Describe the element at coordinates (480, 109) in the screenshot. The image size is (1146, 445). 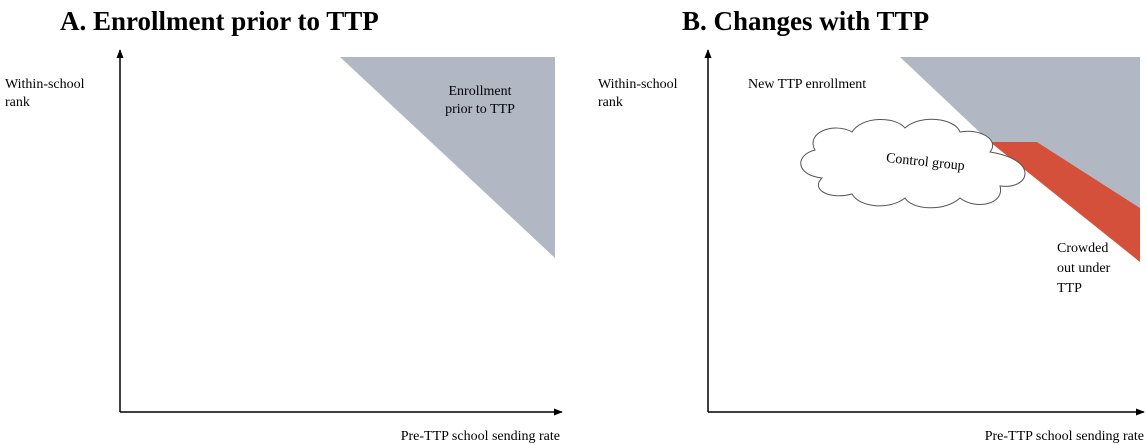
I see `annotation: prior to TTP` at that location.